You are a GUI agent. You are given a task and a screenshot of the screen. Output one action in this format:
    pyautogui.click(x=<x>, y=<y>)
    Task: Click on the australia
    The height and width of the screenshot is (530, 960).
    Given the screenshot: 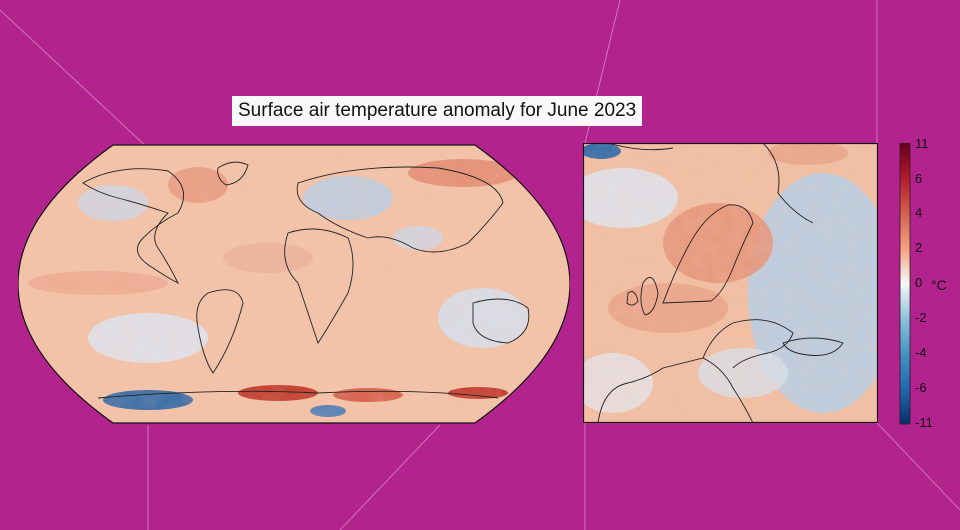 What is the action you would take?
    pyautogui.click(x=501, y=321)
    